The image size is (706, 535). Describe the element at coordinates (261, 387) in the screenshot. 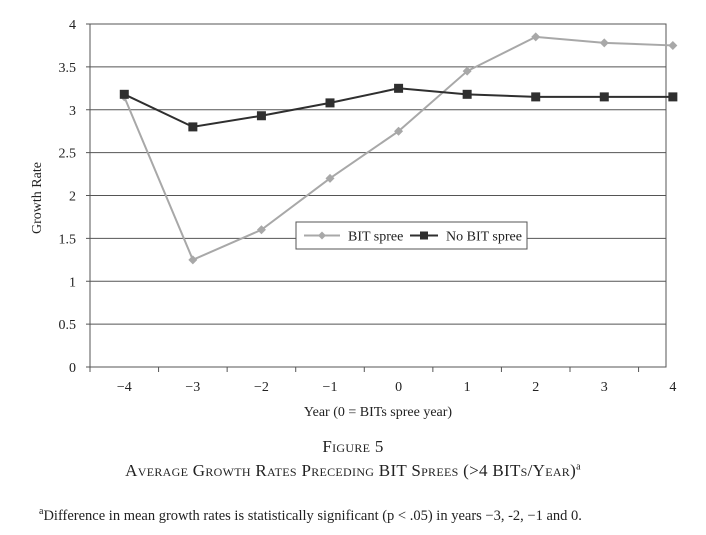

I see `x-tick-label: −2` at that location.